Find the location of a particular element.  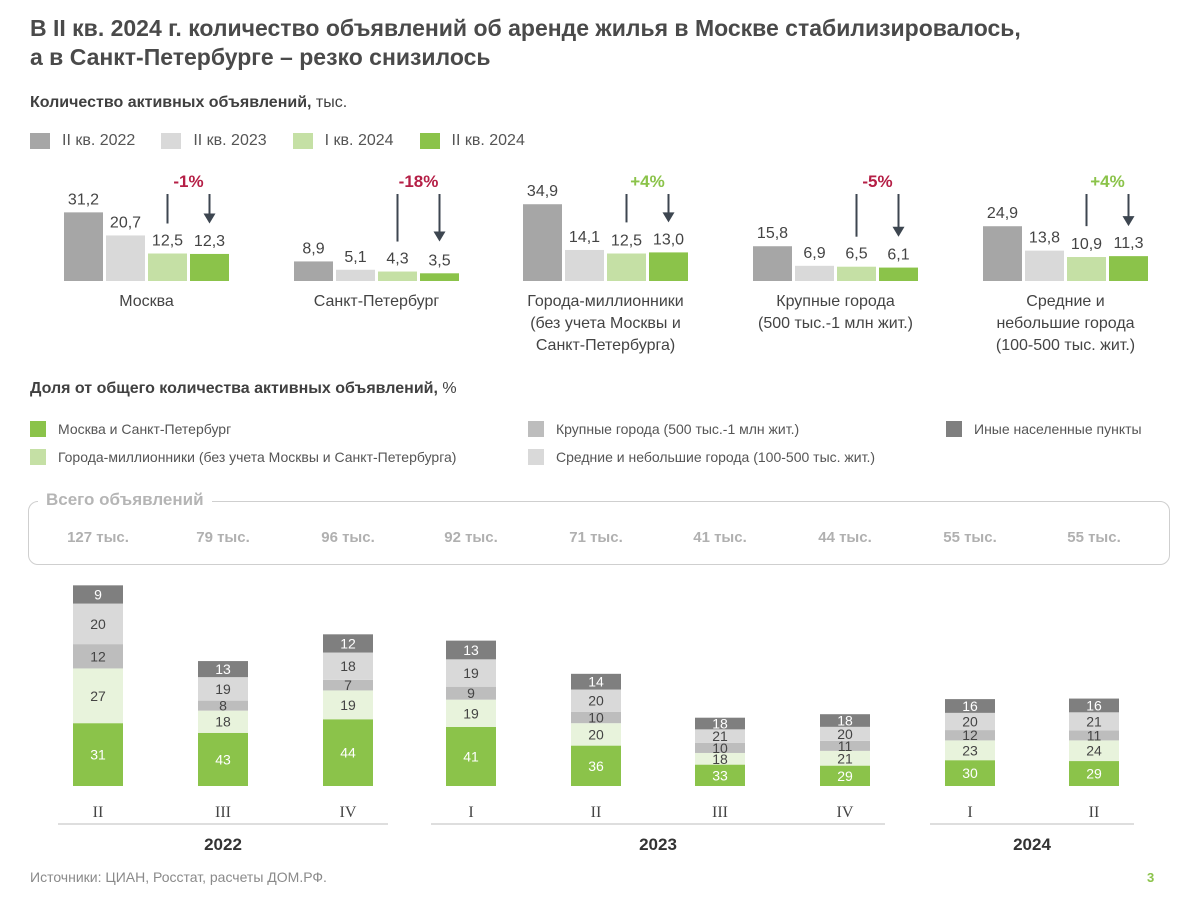

segment-value-label: 31 is located at coordinates (98, 755).